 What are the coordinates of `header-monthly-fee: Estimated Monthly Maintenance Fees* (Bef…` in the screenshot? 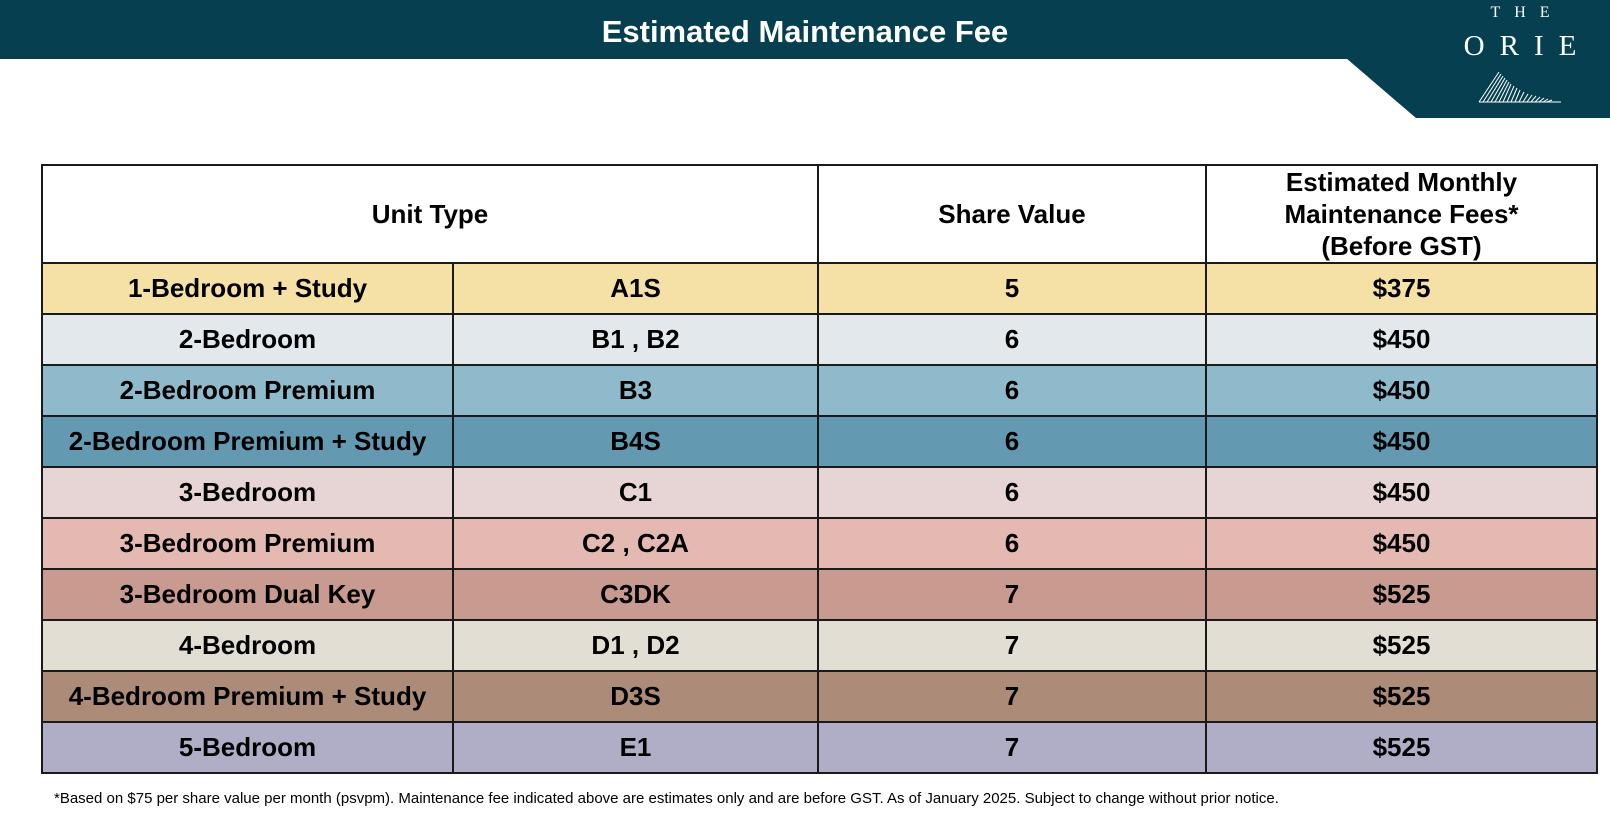 It's located at (1401, 214).